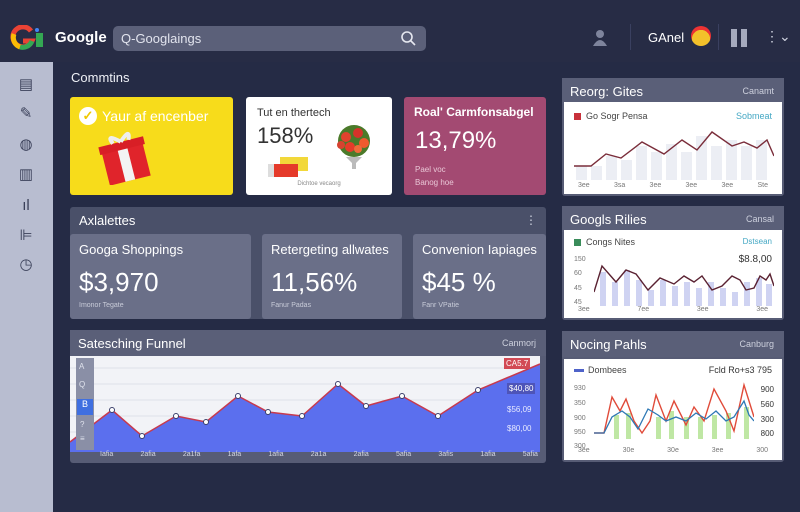 This screenshot has width=800, height=512. I want to click on panel-menu: Cansal, so click(759, 219).